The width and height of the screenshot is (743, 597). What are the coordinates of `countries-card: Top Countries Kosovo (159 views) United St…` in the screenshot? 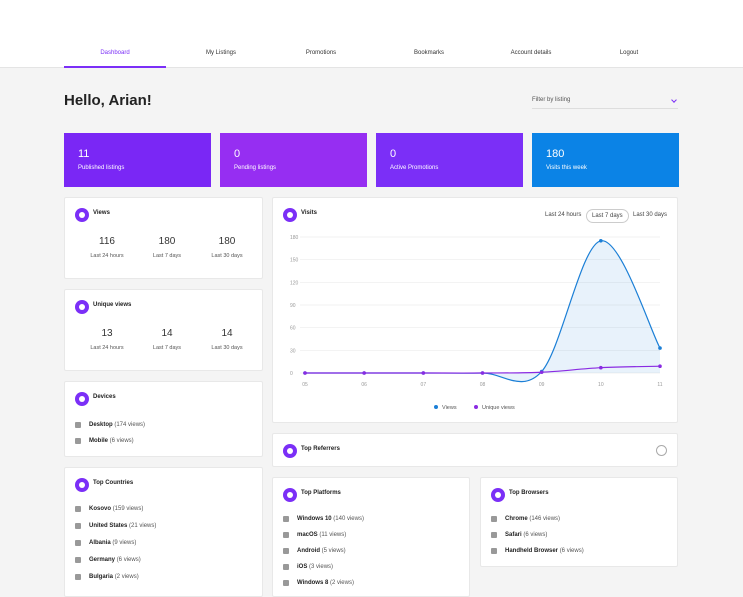 It's located at (163, 532).